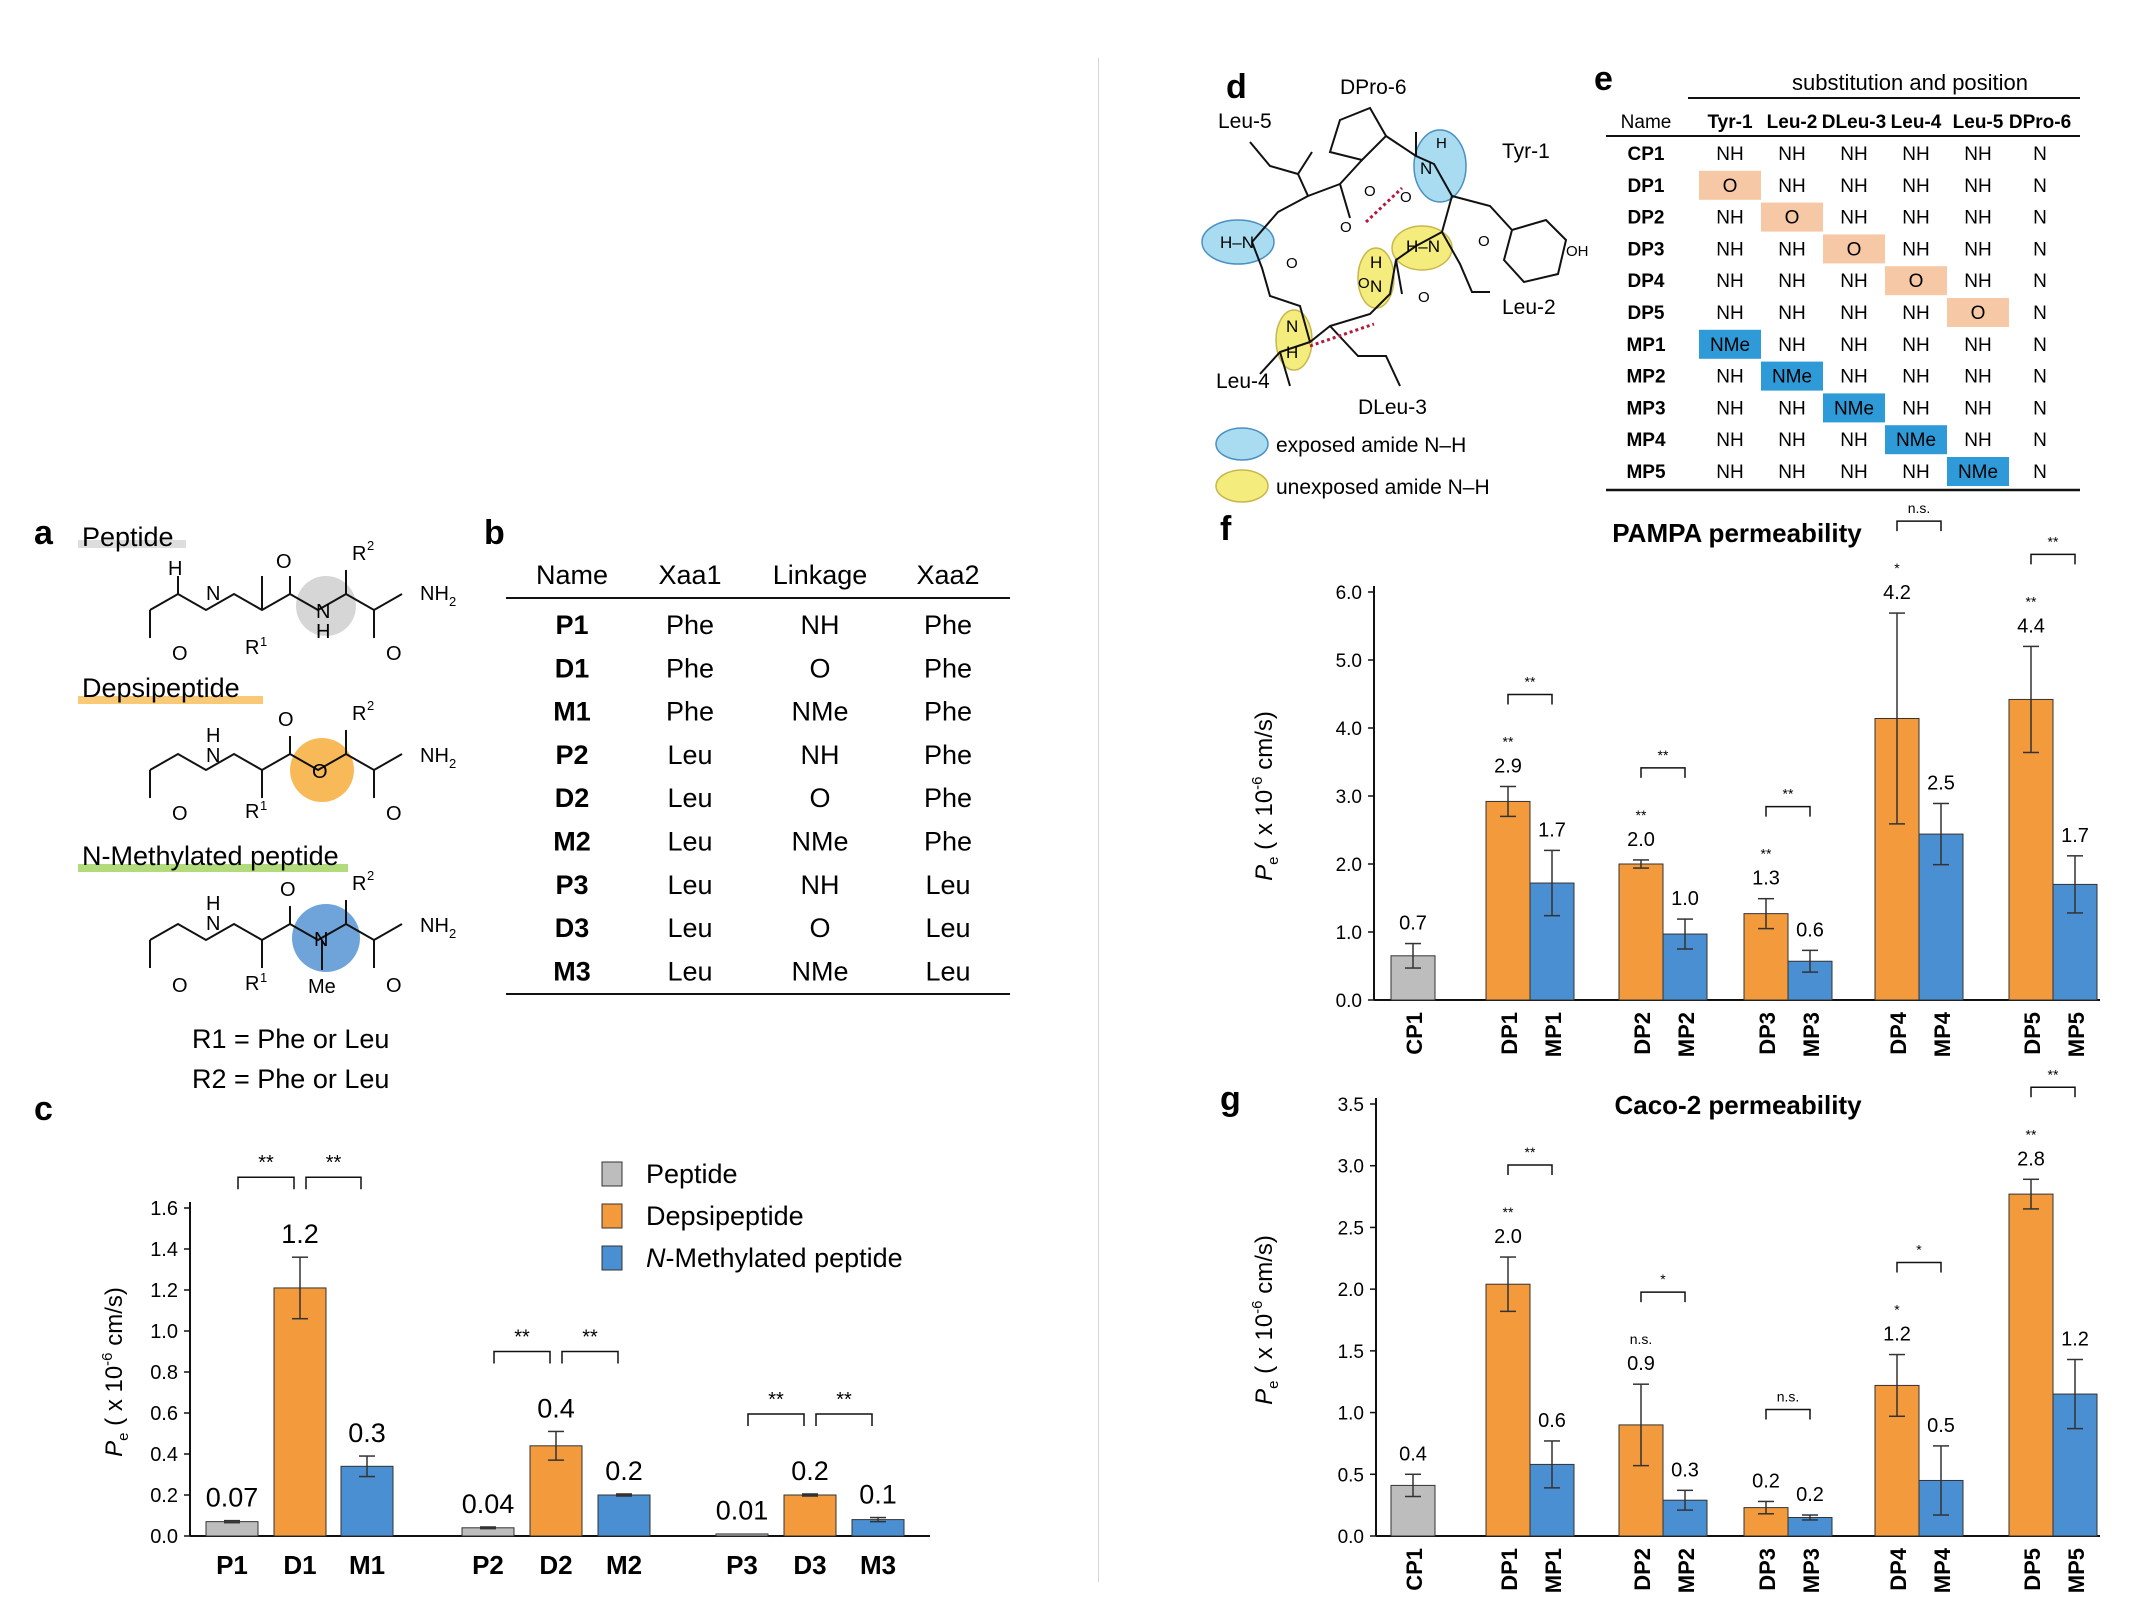  What do you see at coordinates (1738, 1105) in the screenshot?
I see `chart-title: Caco-2 permeability` at bounding box center [1738, 1105].